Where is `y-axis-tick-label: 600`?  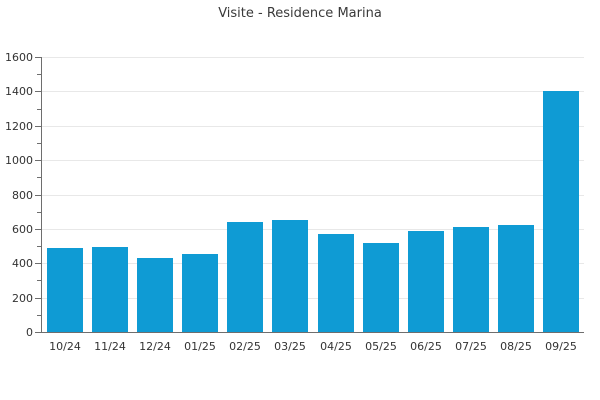 y-axis-tick-label: 600 is located at coordinates (22, 229).